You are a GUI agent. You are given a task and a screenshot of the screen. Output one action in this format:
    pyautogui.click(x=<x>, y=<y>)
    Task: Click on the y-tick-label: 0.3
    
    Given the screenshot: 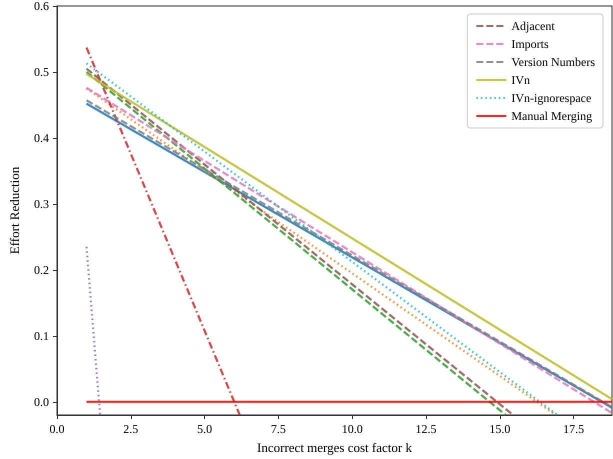 What is the action you would take?
    pyautogui.click(x=41, y=203)
    